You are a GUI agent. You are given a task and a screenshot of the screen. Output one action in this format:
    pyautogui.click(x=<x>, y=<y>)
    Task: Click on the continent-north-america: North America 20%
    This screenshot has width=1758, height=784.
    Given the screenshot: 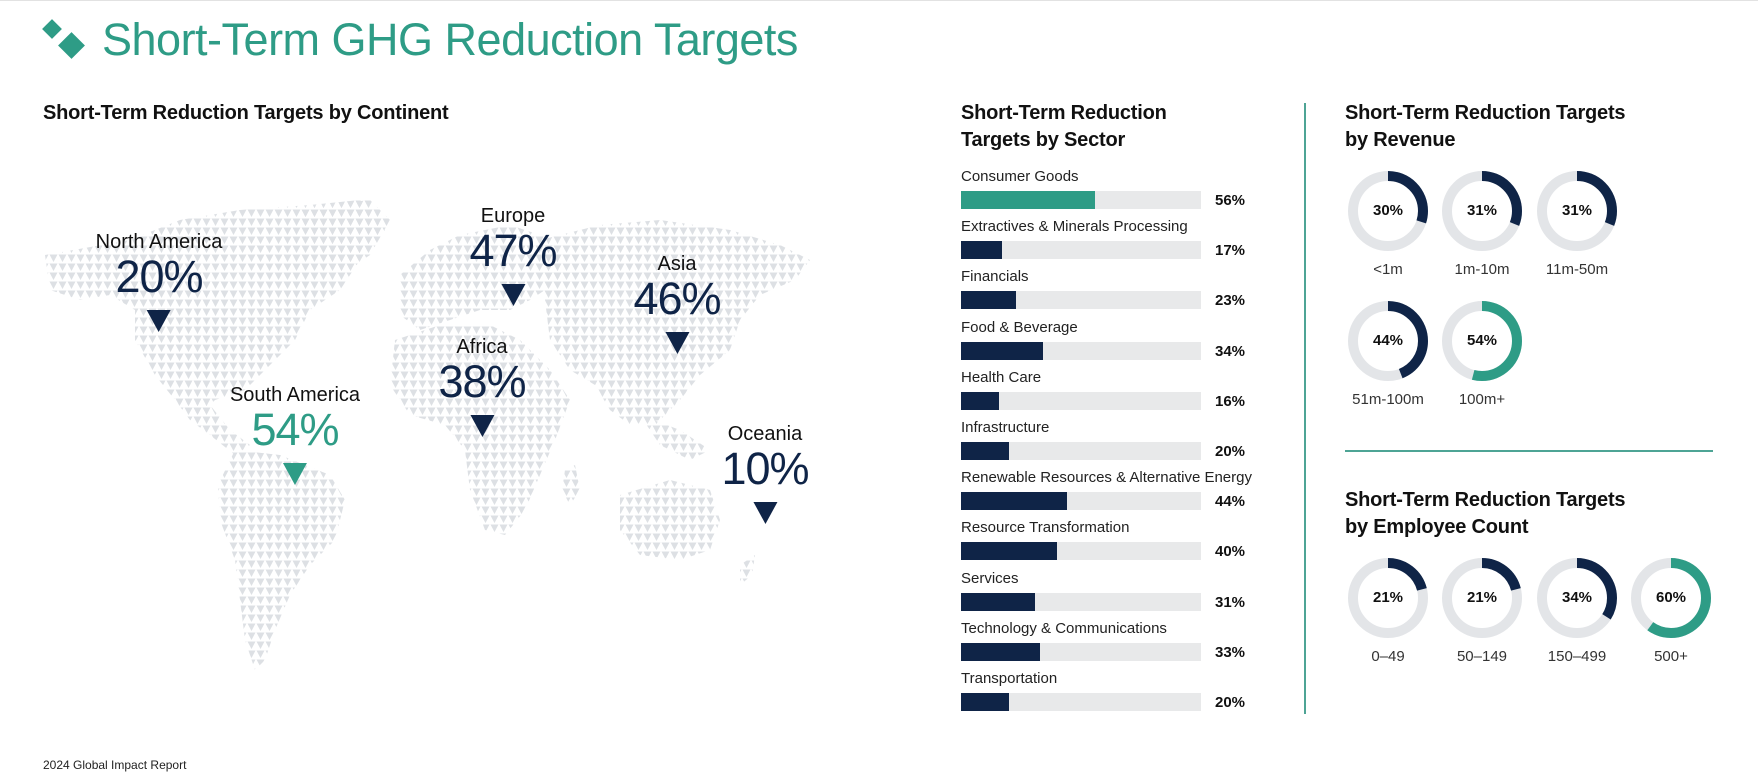 What is the action you would take?
    pyautogui.click(x=159, y=281)
    